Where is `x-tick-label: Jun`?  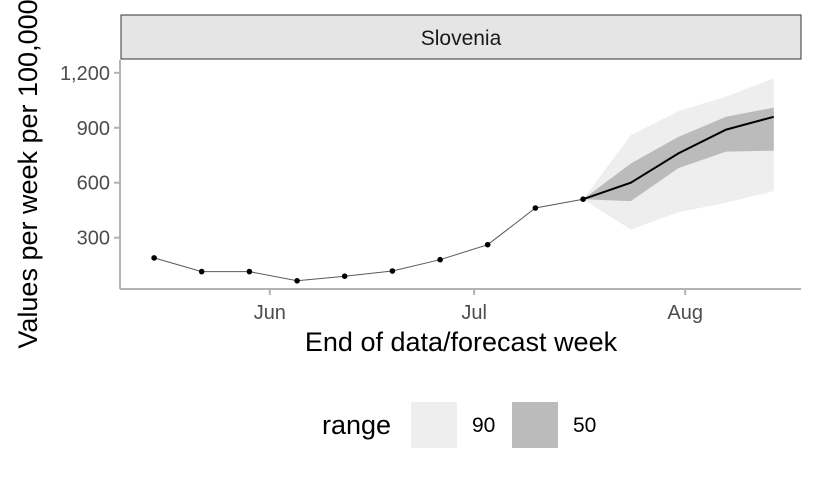
x-tick-label: Jun is located at coordinates (270, 313).